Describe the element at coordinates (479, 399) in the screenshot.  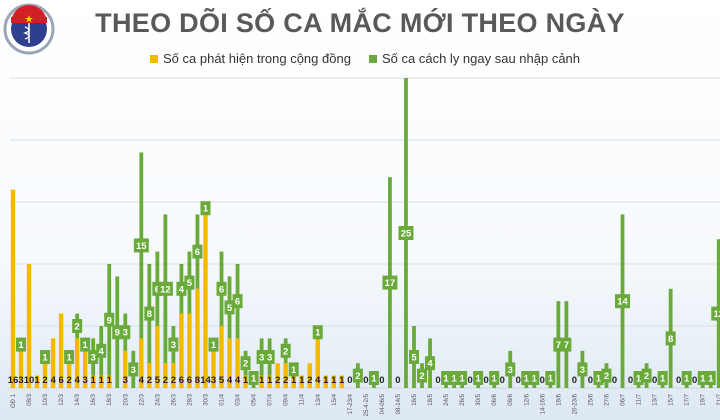
I see `x-tick-label: 30/5` at that location.